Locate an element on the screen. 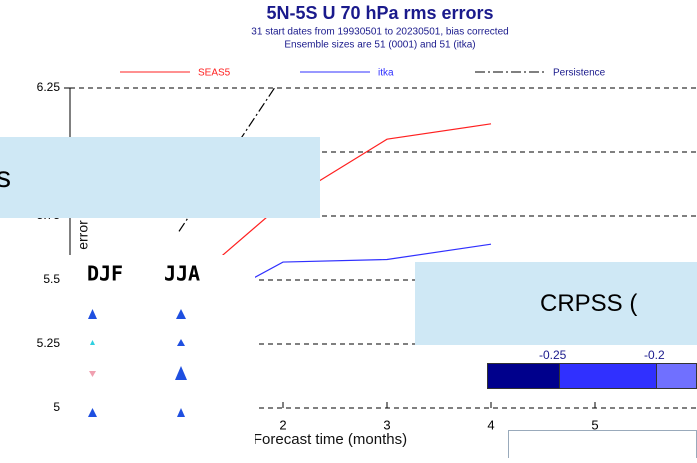 Image resolution: width=697 pixels, height=463 pixels. legend-label: SEAS5 is located at coordinates (214, 73).